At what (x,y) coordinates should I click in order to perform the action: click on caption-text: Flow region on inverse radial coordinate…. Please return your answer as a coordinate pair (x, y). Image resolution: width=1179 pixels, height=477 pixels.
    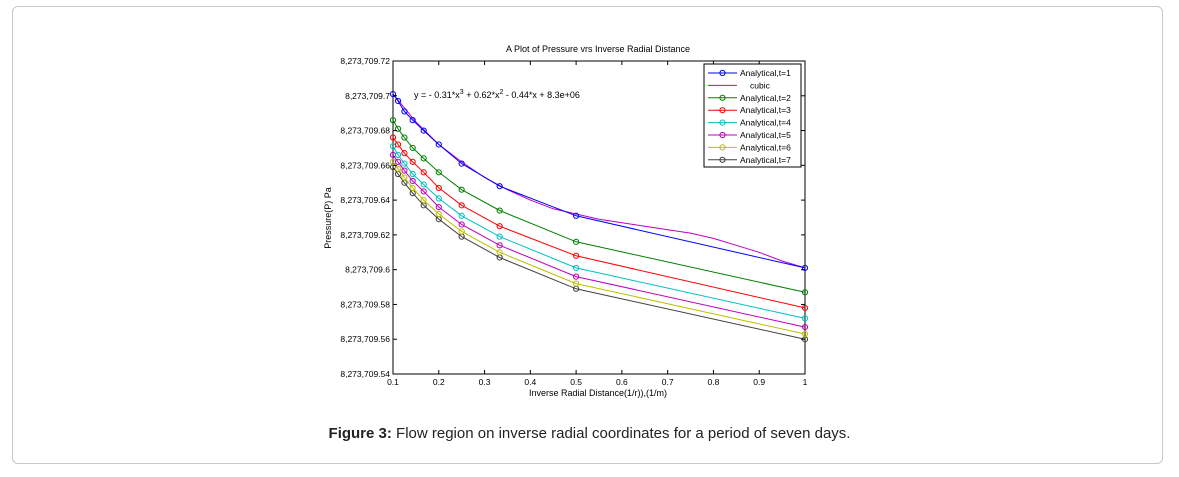
    Looking at the image, I should click on (621, 433).